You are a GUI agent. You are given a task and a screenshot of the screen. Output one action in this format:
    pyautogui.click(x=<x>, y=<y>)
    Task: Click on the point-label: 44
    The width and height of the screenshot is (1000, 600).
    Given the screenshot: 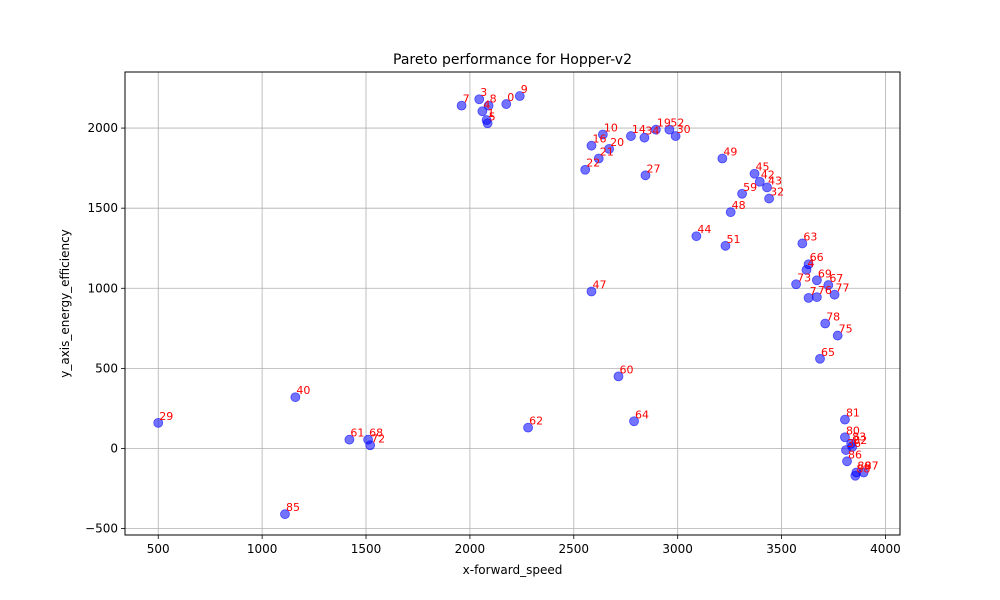 What is the action you would take?
    pyautogui.click(x=704, y=229)
    